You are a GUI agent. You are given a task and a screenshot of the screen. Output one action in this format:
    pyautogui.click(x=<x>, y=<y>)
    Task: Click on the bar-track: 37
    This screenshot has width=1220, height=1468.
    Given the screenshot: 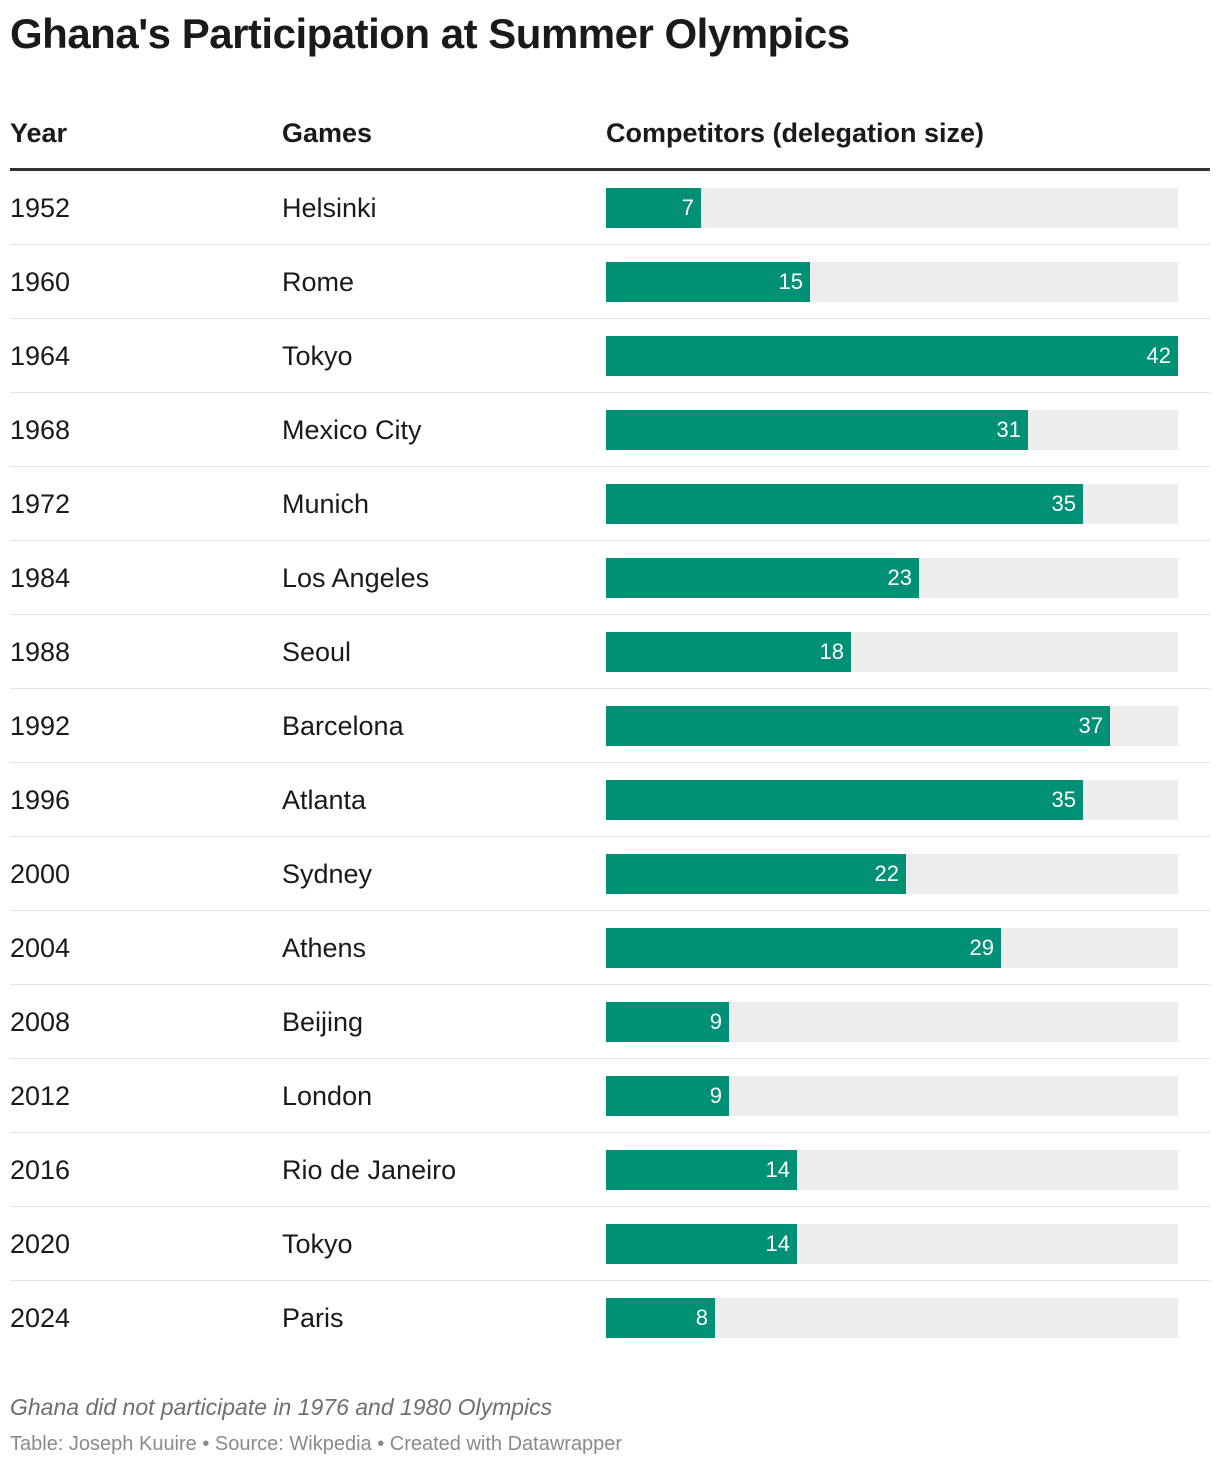 What is the action you would take?
    pyautogui.click(x=892, y=726)
    